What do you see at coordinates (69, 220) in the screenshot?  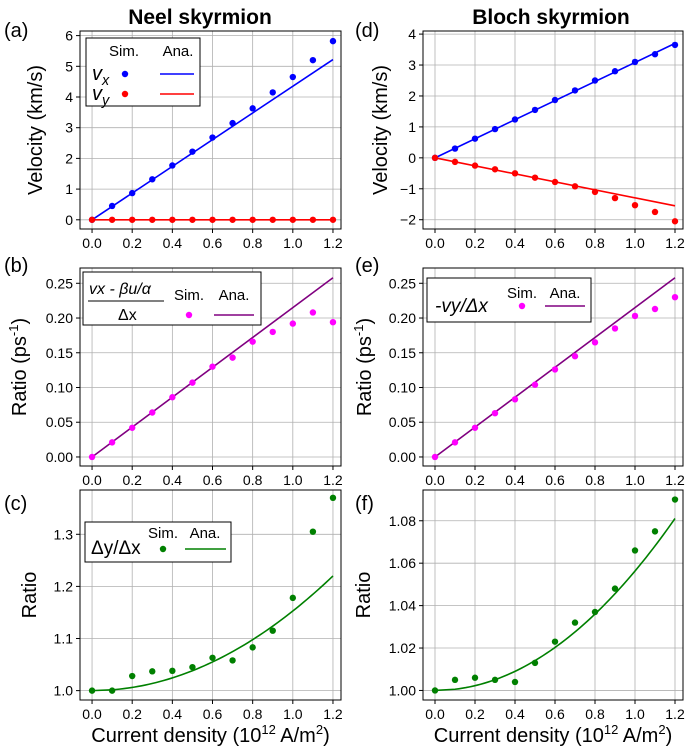 I see `y-tick-label: 0` at bounding box center [69, 220].